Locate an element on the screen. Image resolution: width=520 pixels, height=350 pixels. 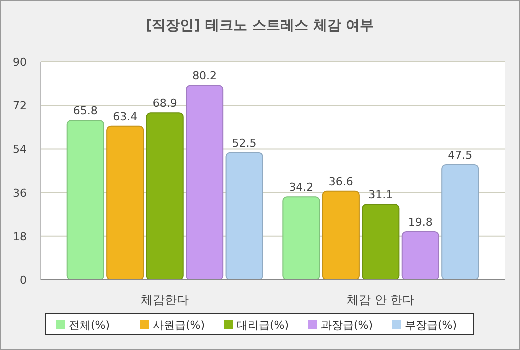
data-label: 52.5 is located at coordinates (244, 143).